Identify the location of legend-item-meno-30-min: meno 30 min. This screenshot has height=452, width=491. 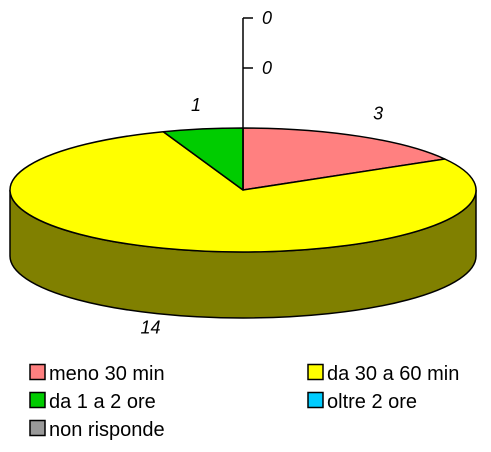
(97, 374).